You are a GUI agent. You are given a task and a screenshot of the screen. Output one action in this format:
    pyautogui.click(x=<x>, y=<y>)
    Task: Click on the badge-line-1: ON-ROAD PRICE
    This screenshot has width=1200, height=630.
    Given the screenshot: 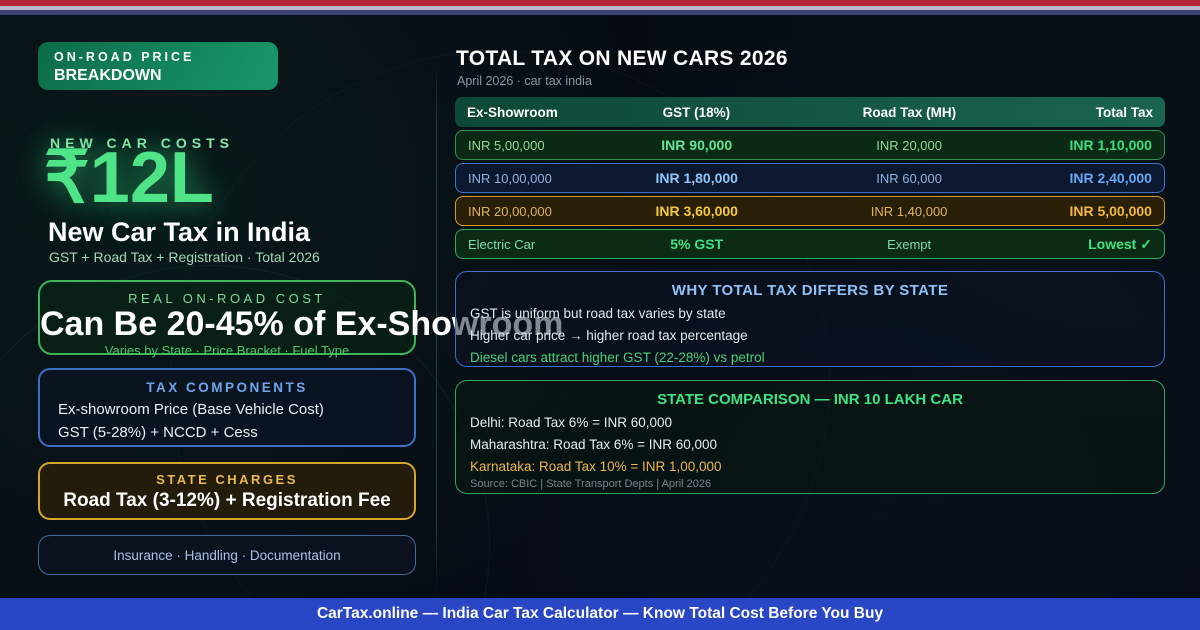 What is the action you would take?
    pyautogui.click(x=124, y=57)
    